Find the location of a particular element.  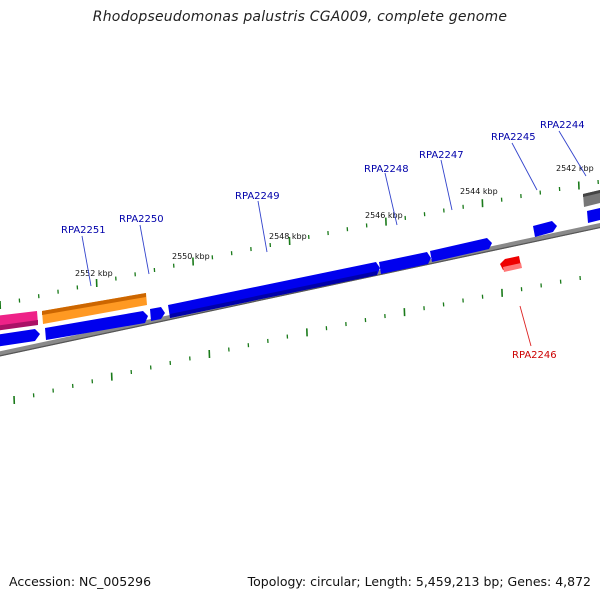

scale-label: 2550 kbp is located at coordinates (191, 256).